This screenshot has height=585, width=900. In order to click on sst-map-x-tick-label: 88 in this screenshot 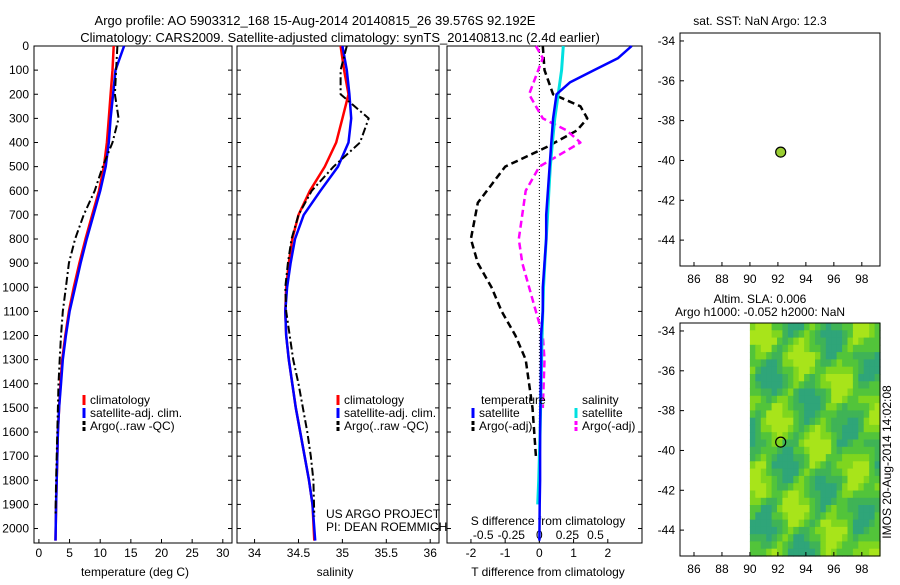, I will do `click(722, 279)`.